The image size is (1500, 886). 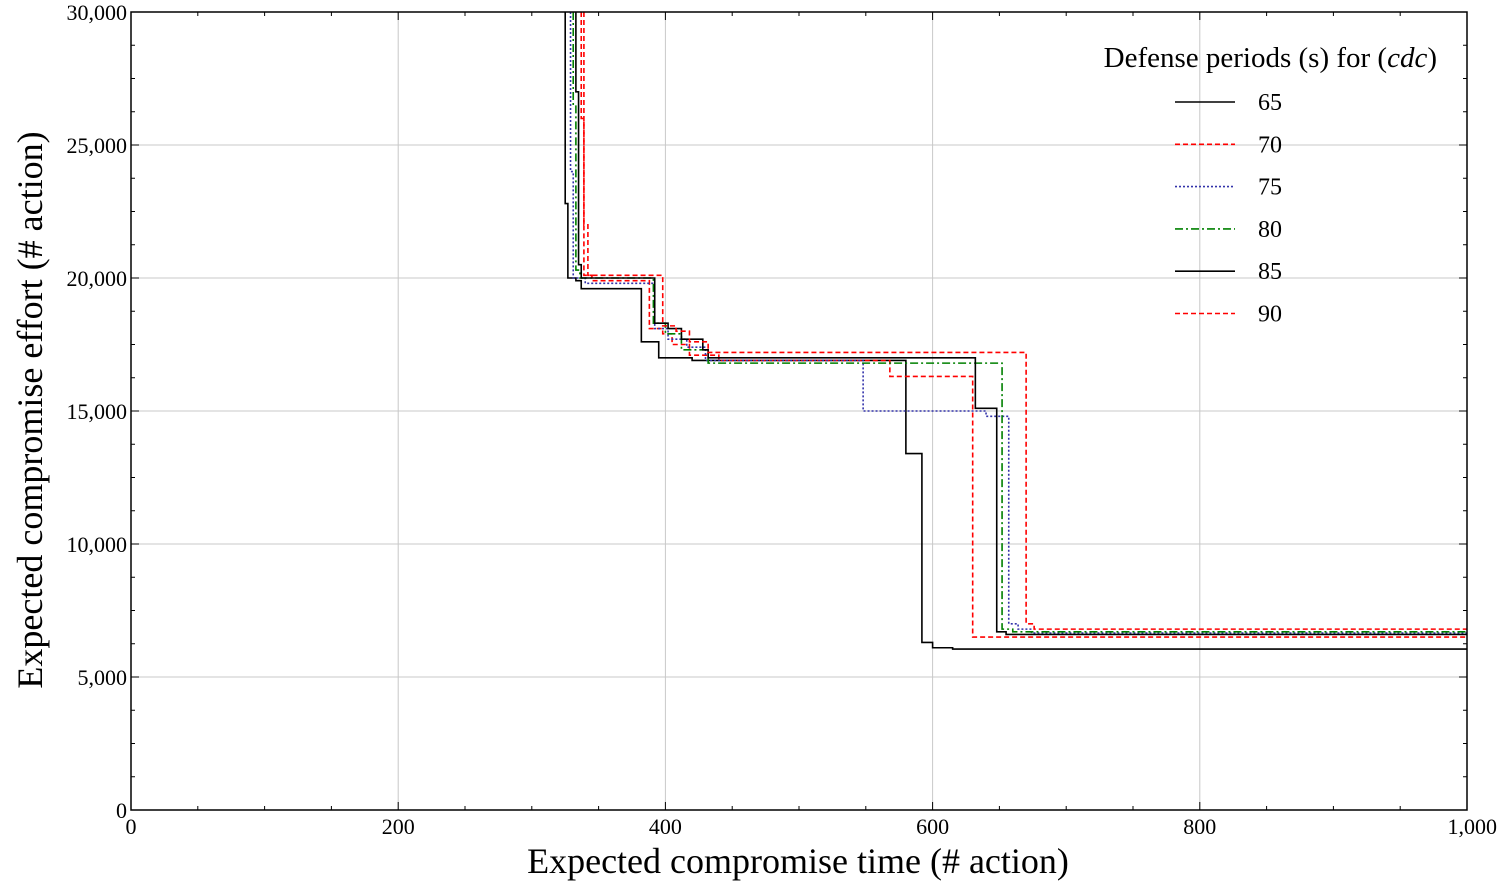 What do you see at coordinates (1245, 58) in the screenshot?
I see `legend-title-prefix: Defense periods (s) for (` at bounding box center [1245, 58].